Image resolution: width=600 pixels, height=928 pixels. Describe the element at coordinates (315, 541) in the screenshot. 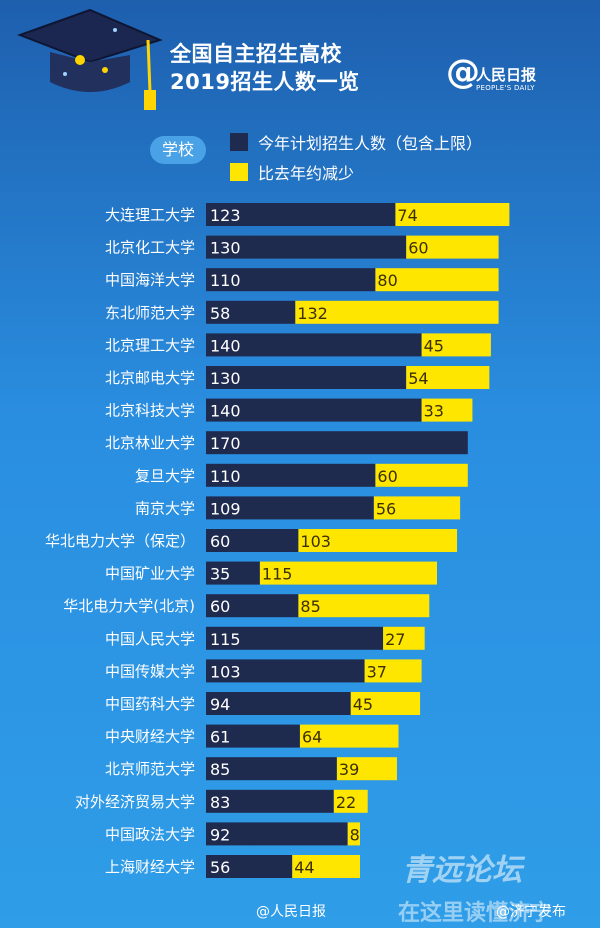

I see `value-label-decrease: 103` at that location.